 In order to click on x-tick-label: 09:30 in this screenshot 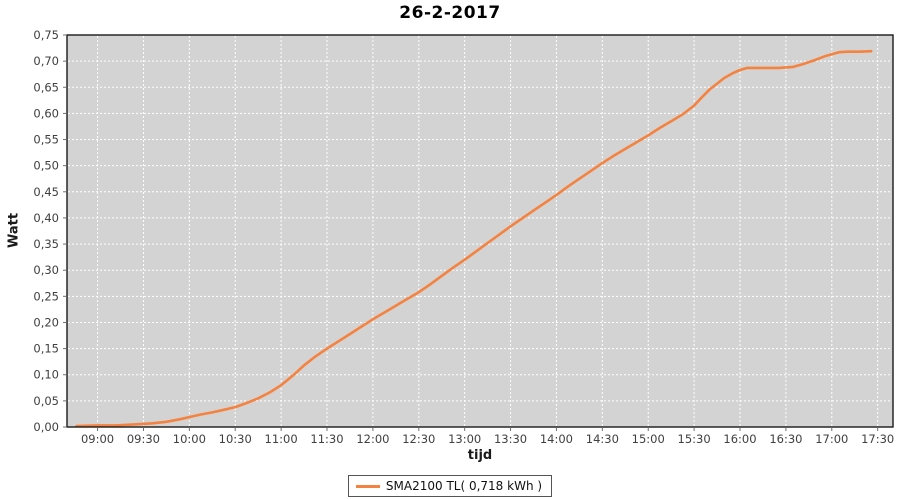, I will do `click(143, 439)`.